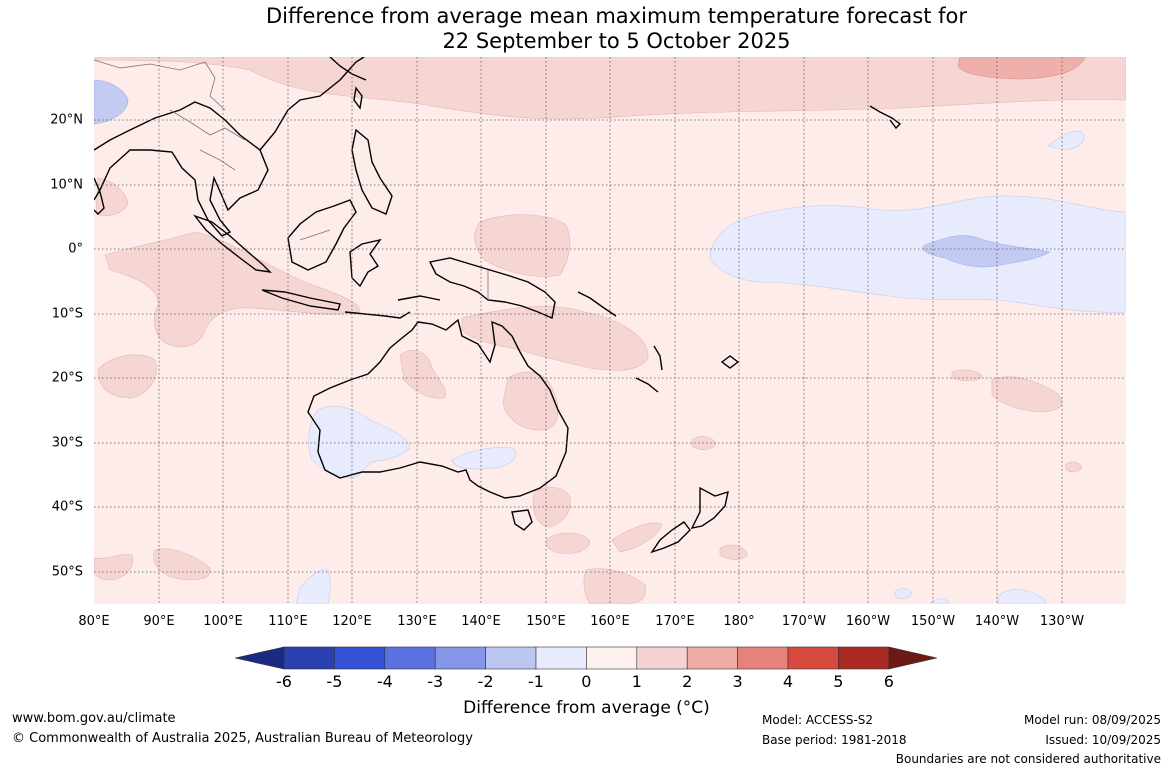  Describe the element at coordinates (67, 443) in the screenshot. I see `latitude-tick-label: 30°S` at that location.